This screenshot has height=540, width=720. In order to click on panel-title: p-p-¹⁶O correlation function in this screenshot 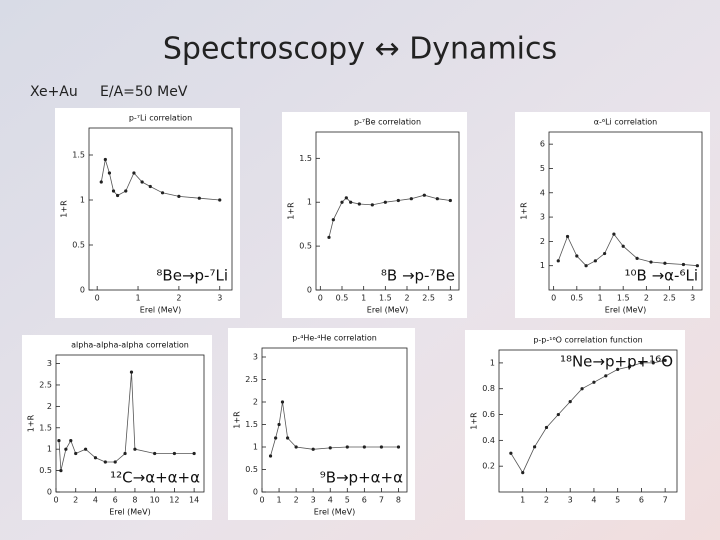, I will do `click(587, 340)`.